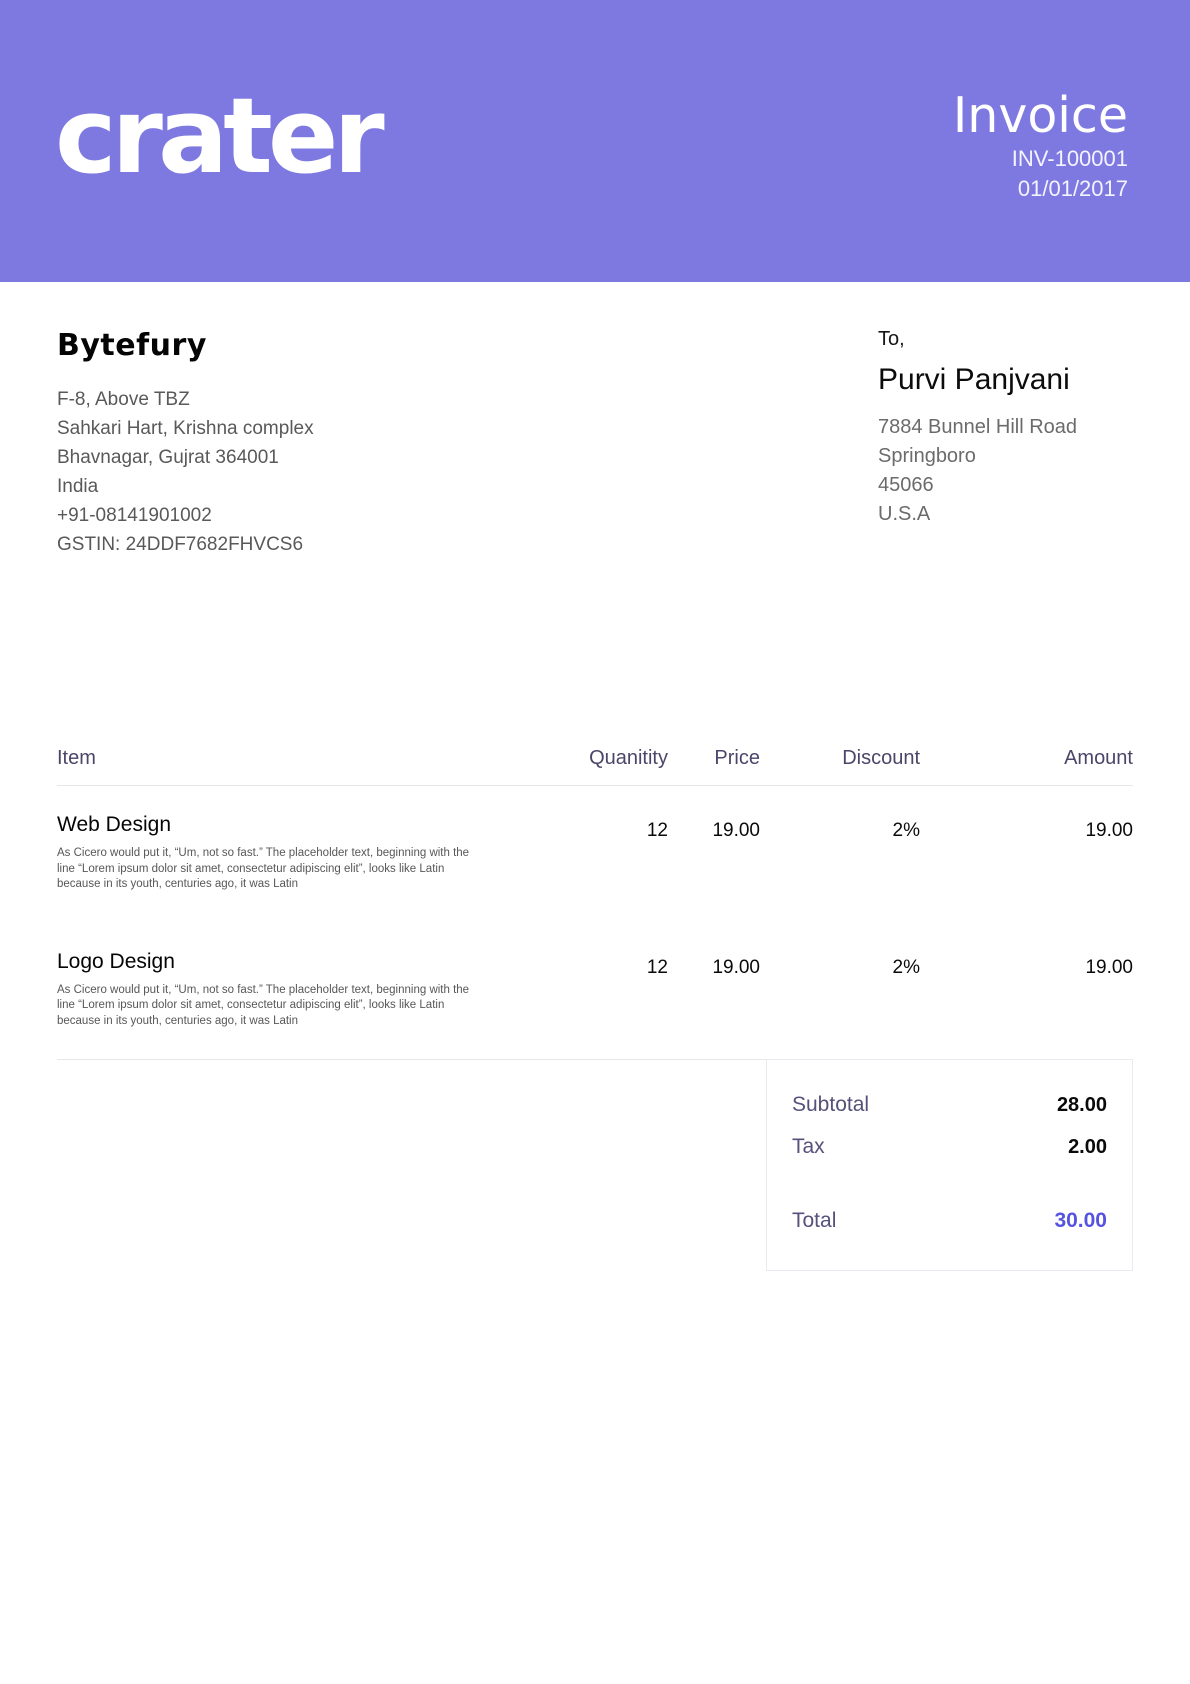  I want to click on bill-to-address-line: U.S.A, so click(904, 514).